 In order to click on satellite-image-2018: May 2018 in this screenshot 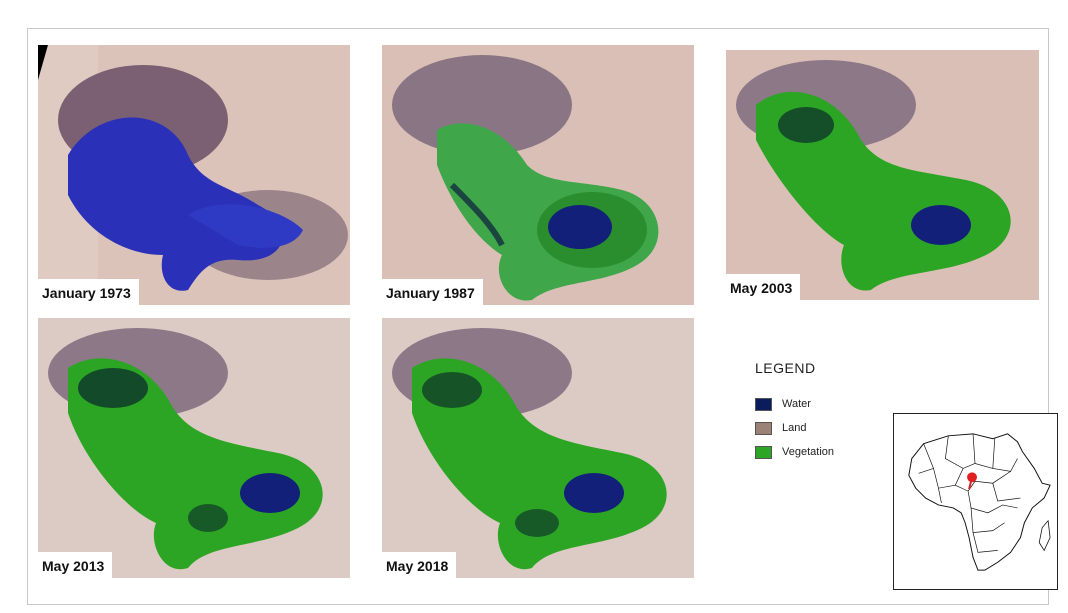, I will do `click(538, 448)`.